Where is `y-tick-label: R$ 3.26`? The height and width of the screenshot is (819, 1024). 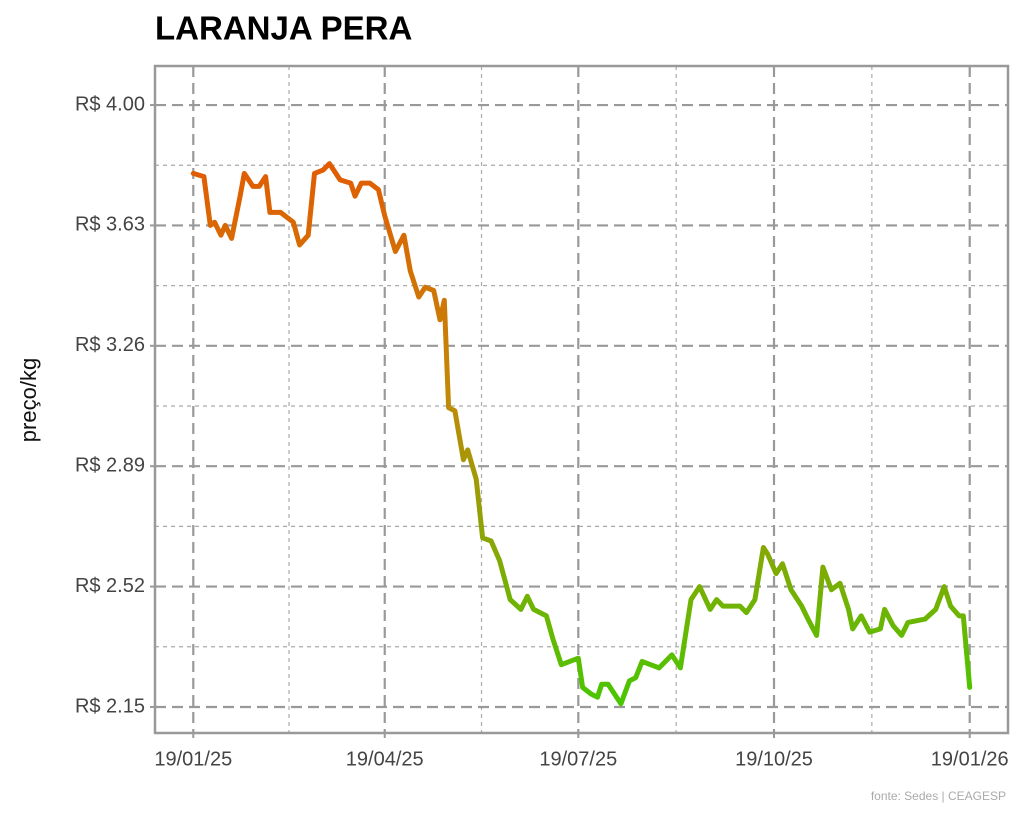
y-tick-label: R$ 3.26 is located at coordinates (110, 345).